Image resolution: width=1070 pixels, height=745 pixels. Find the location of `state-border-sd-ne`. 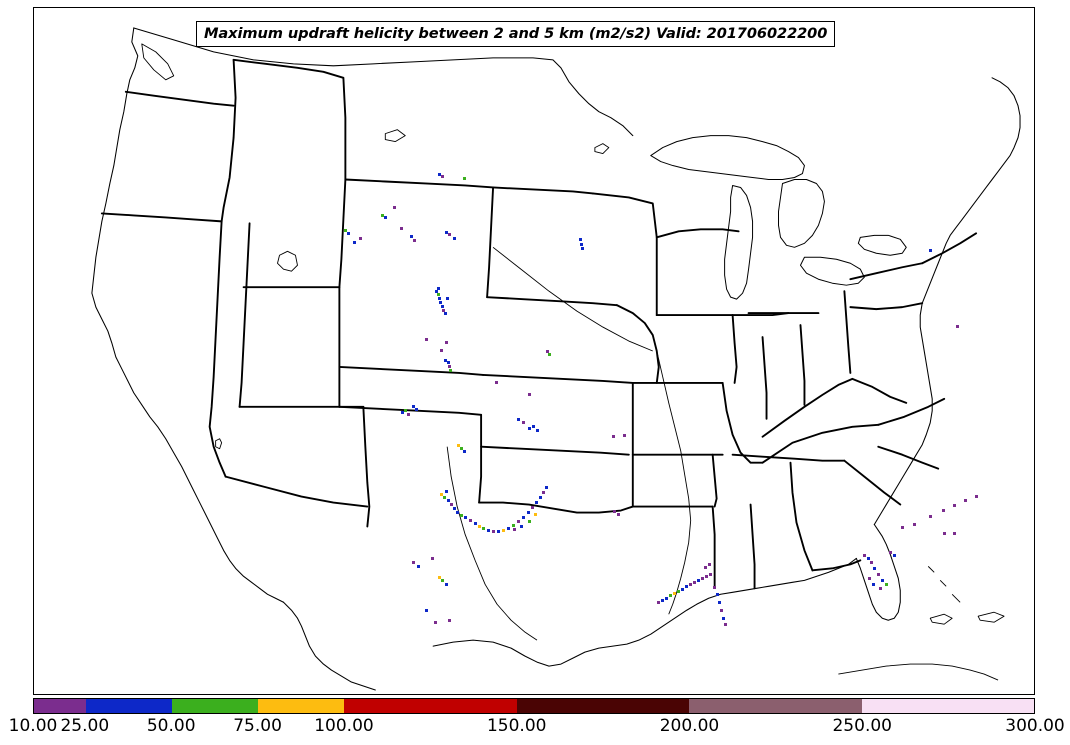

state-border-sd-ne is located at coordinates (552, 301).